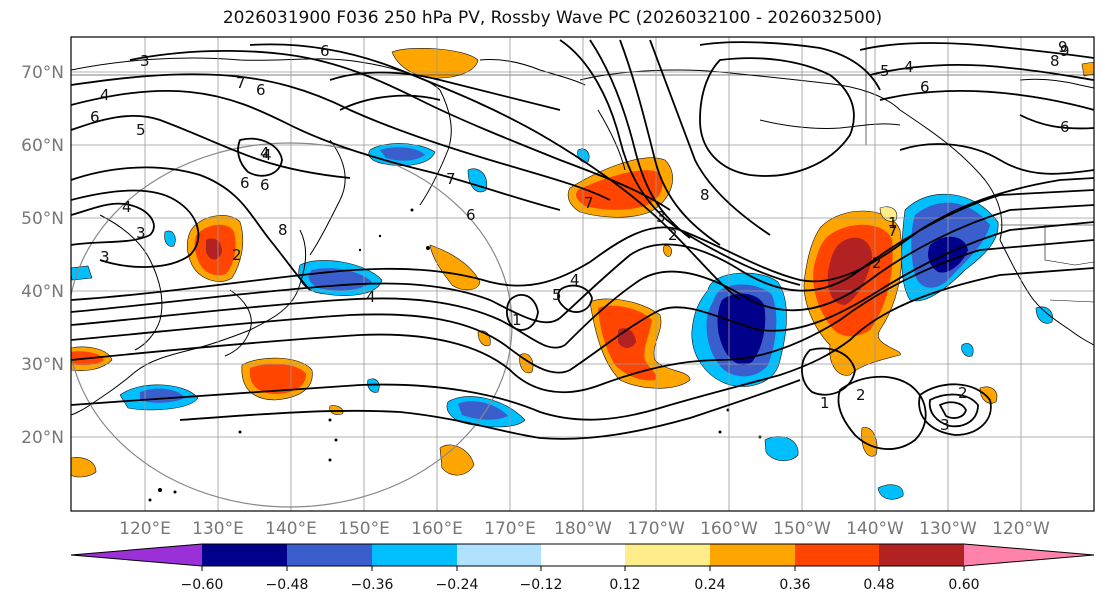 Image resolution: width=1105 pixels, height=604 pixels. I want to click on colorbar-tick-label: −0.60, so click(202, 585).